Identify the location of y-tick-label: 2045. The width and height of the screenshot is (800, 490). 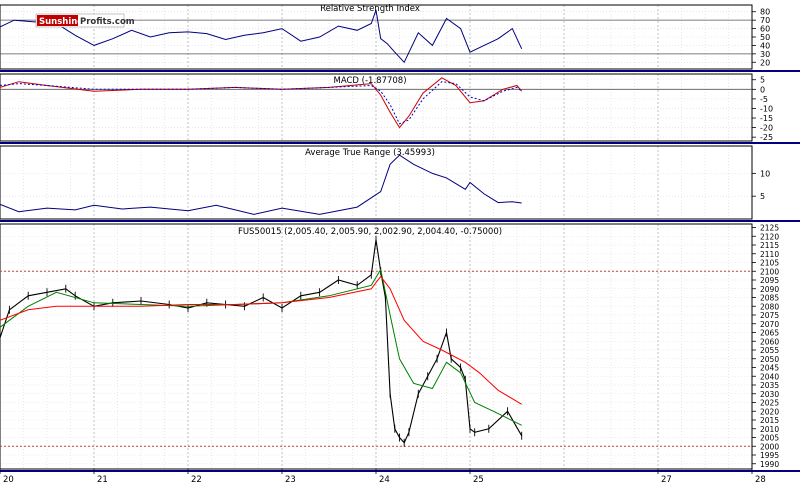
(769, 368).